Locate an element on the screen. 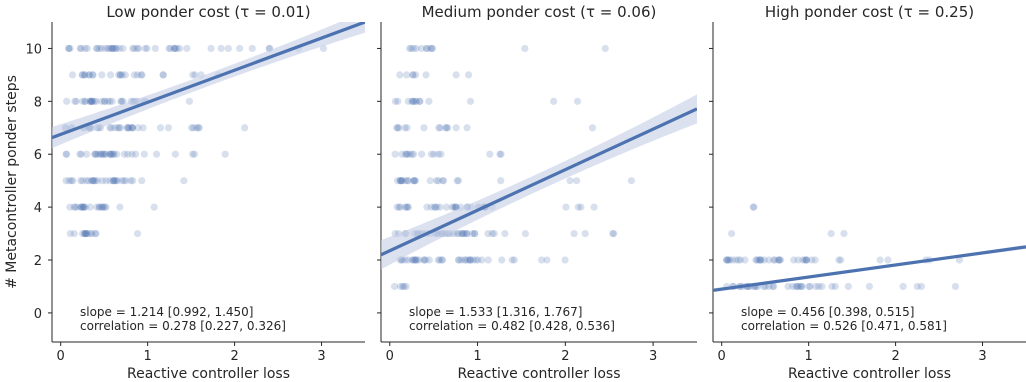 The height and width of the screenshot is (382, 1026). regression-line is located at coordinates (869, 268).